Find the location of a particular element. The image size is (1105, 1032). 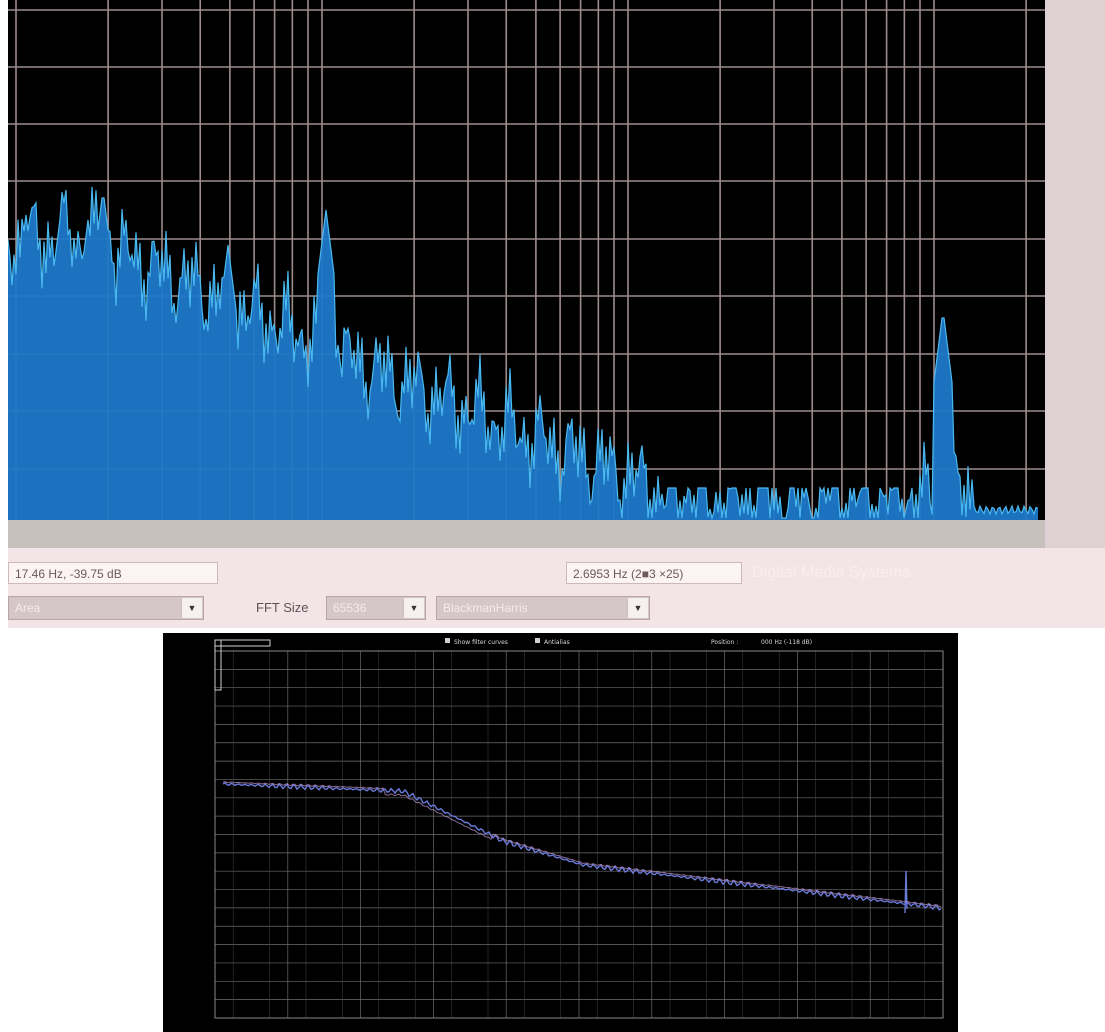

faded-label: Digital Media Systems is located at coordinates (831, 572).